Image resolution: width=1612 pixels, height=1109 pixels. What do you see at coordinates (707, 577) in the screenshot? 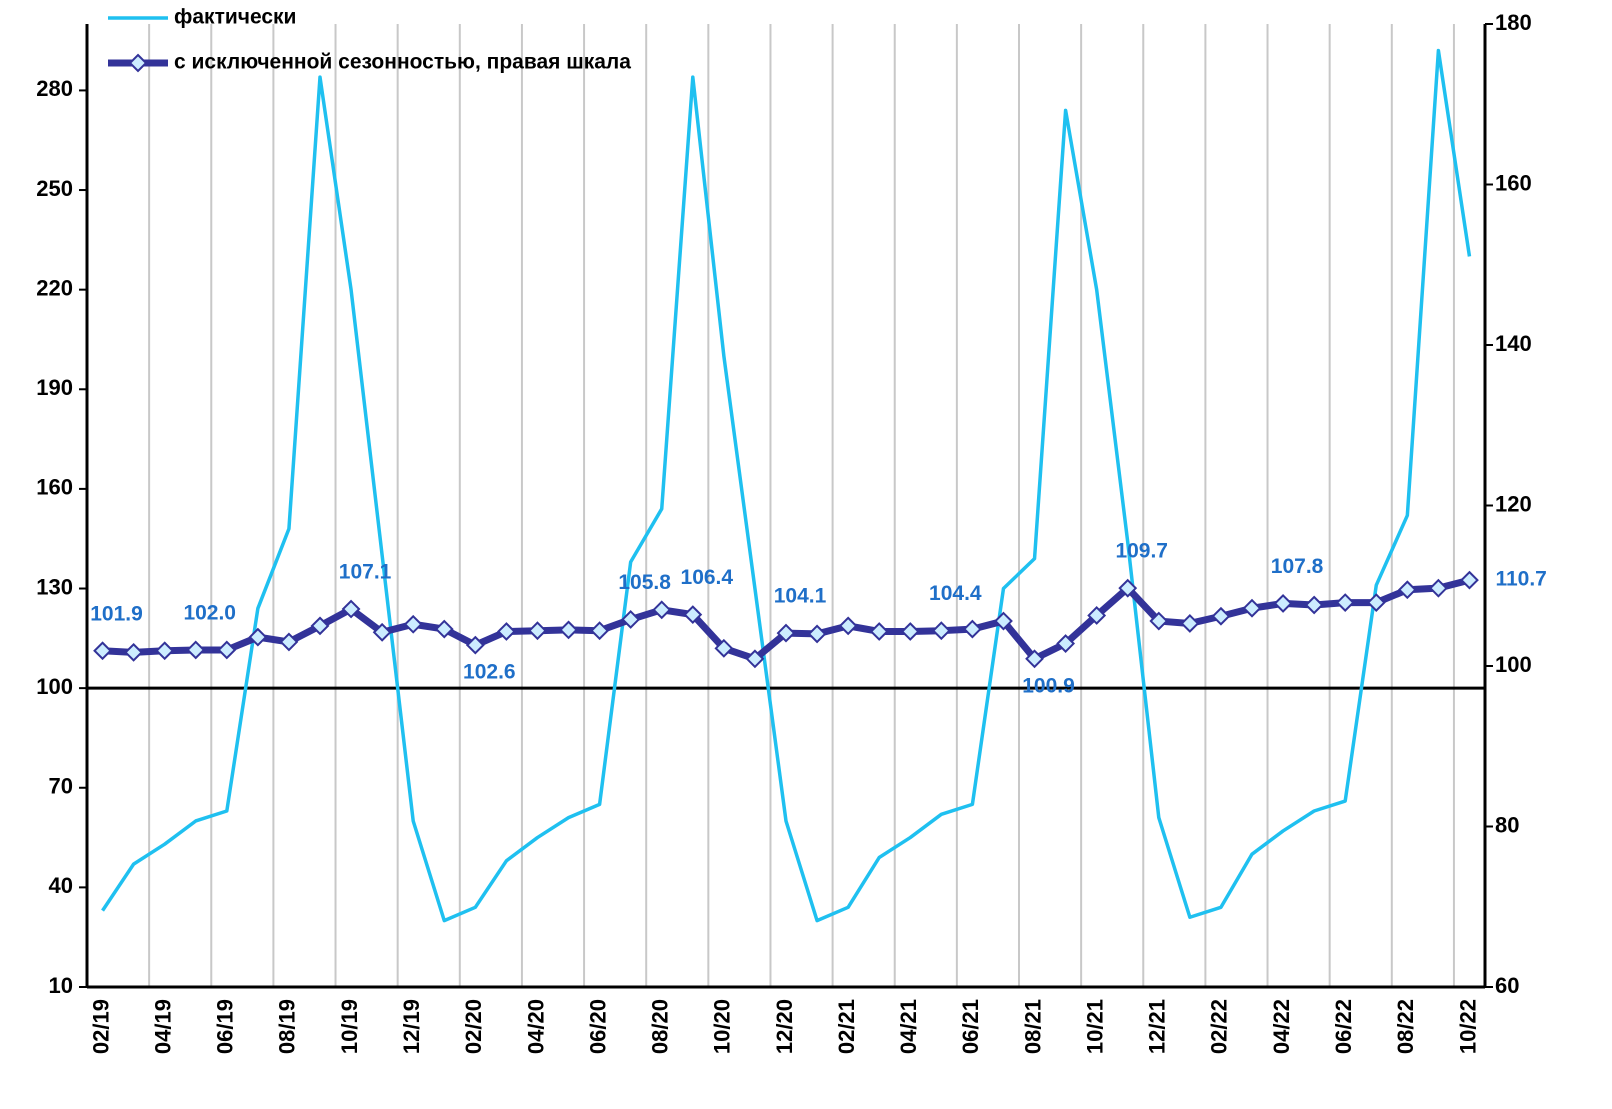
I see `value-label: 106.4` at bounding box center [707, 577].